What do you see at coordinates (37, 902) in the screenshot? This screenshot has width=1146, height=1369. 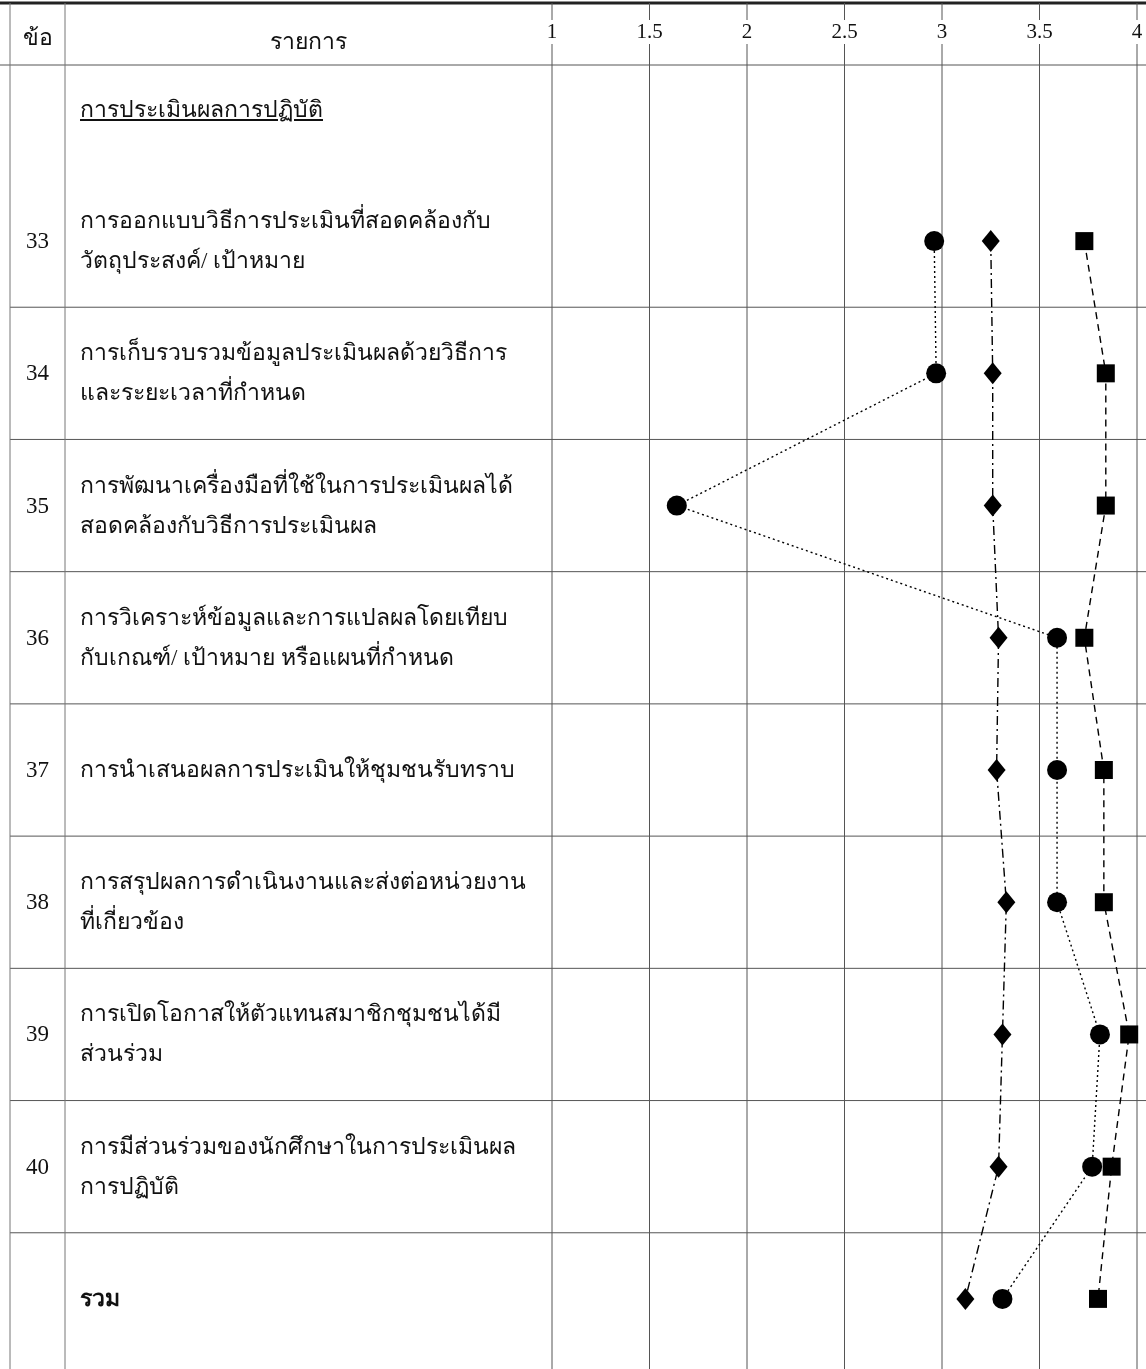 I see `y2-tick-label: 38` at bounding box center [37, 902].